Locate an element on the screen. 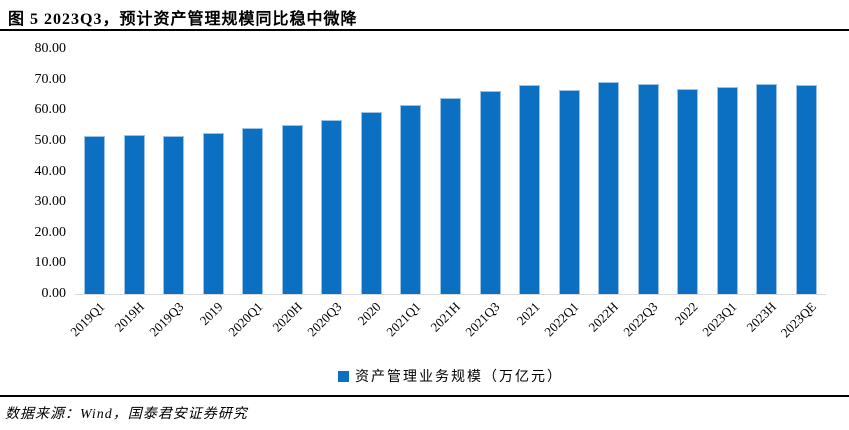  x-tick-label: 2020Q3 is located at coordinates (324, 319).